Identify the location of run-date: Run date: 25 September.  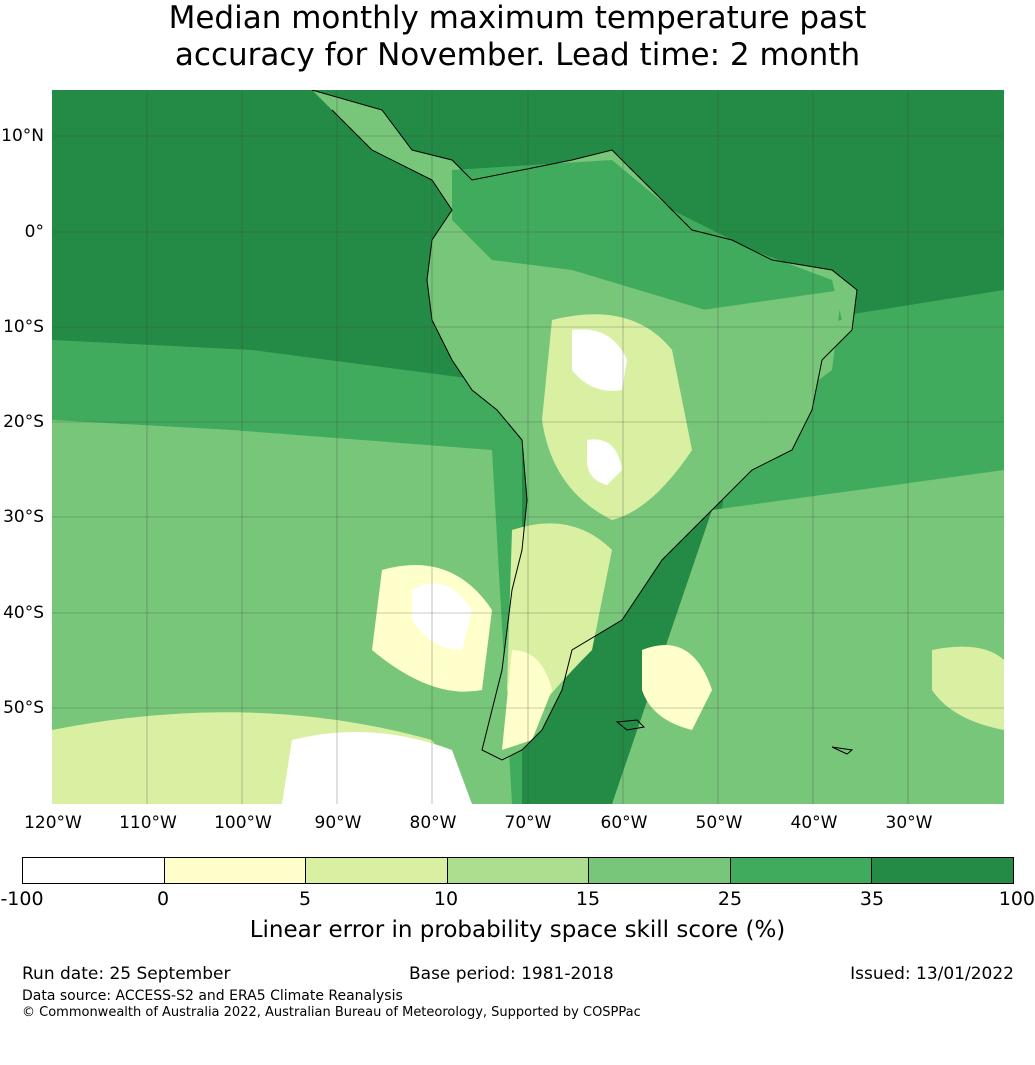
(126, 974).